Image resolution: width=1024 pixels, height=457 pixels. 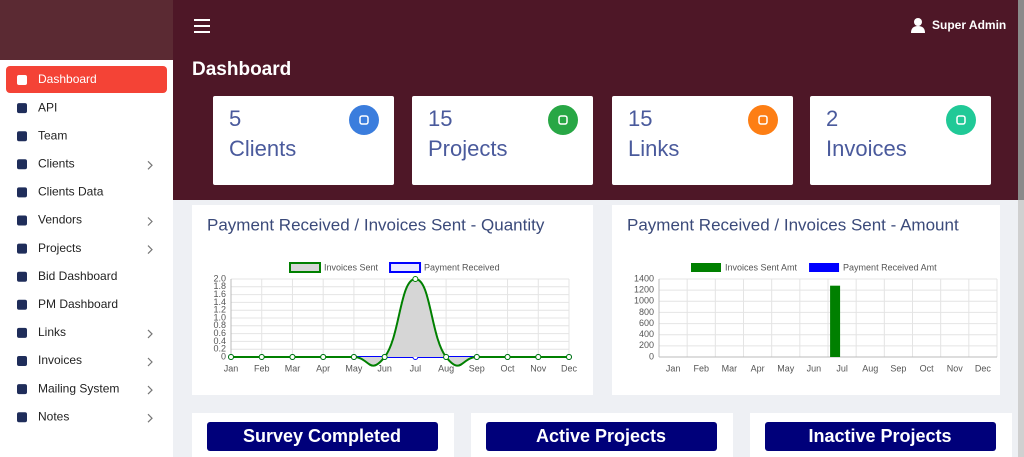 I want to click on menu-item: Dashboard, so click(x=67, y=79).